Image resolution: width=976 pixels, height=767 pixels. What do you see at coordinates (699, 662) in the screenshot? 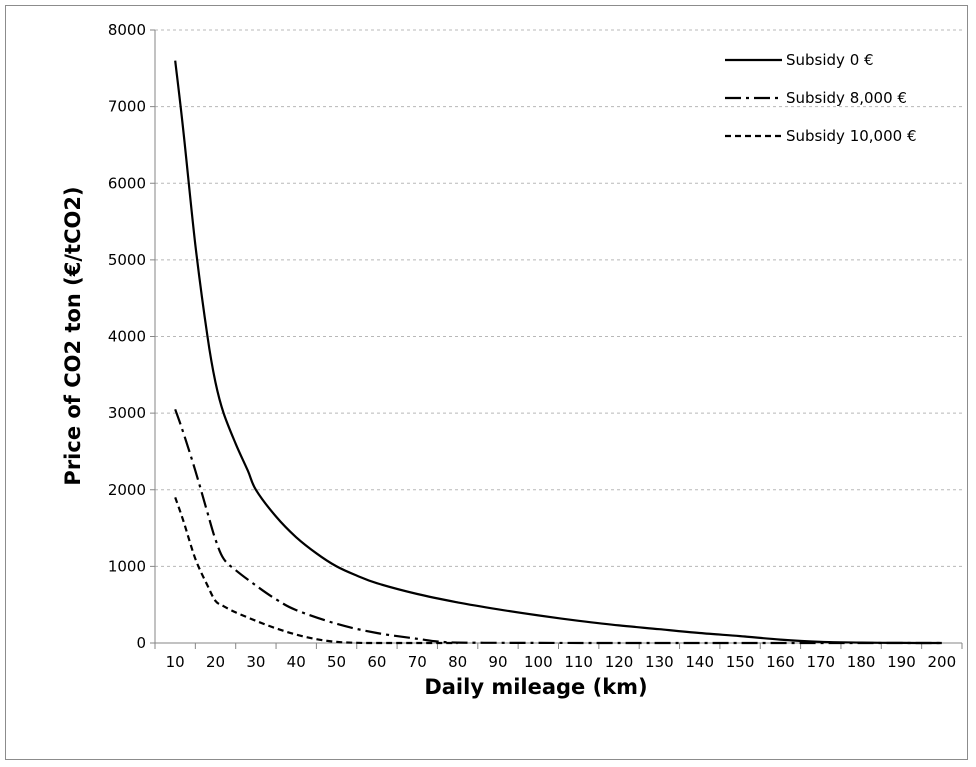
I see `x-tick-label-140: 140` at bounding box center [699, 662].